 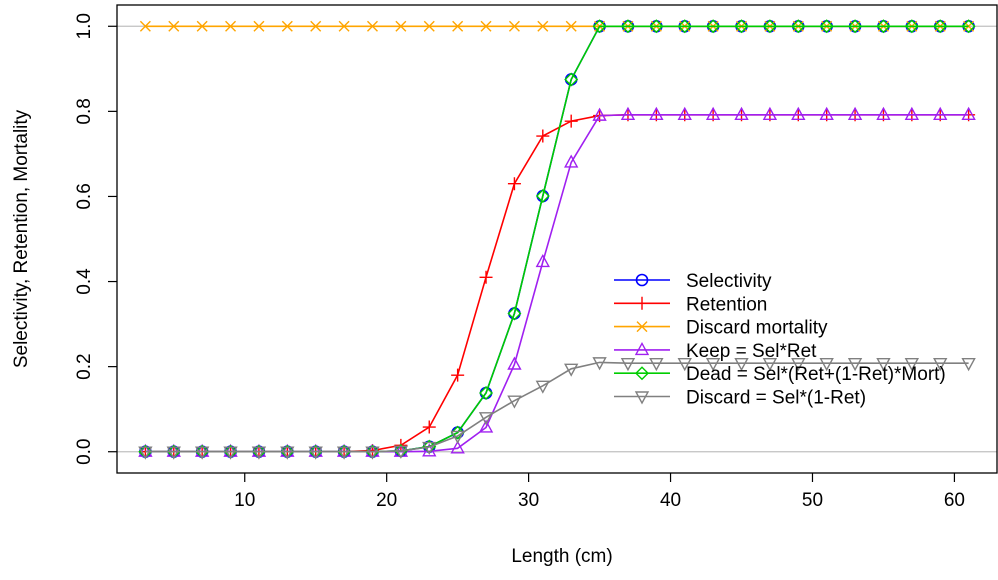 I want to click on legend-label: Retention, so click(x=726, y=304).